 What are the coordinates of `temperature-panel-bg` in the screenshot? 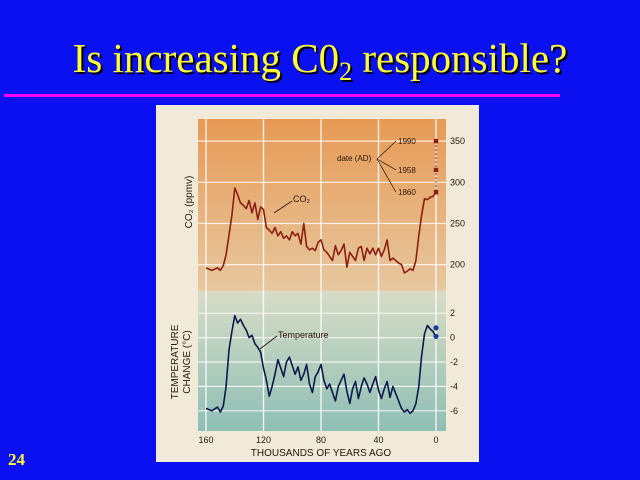 It's located at (322, 361).